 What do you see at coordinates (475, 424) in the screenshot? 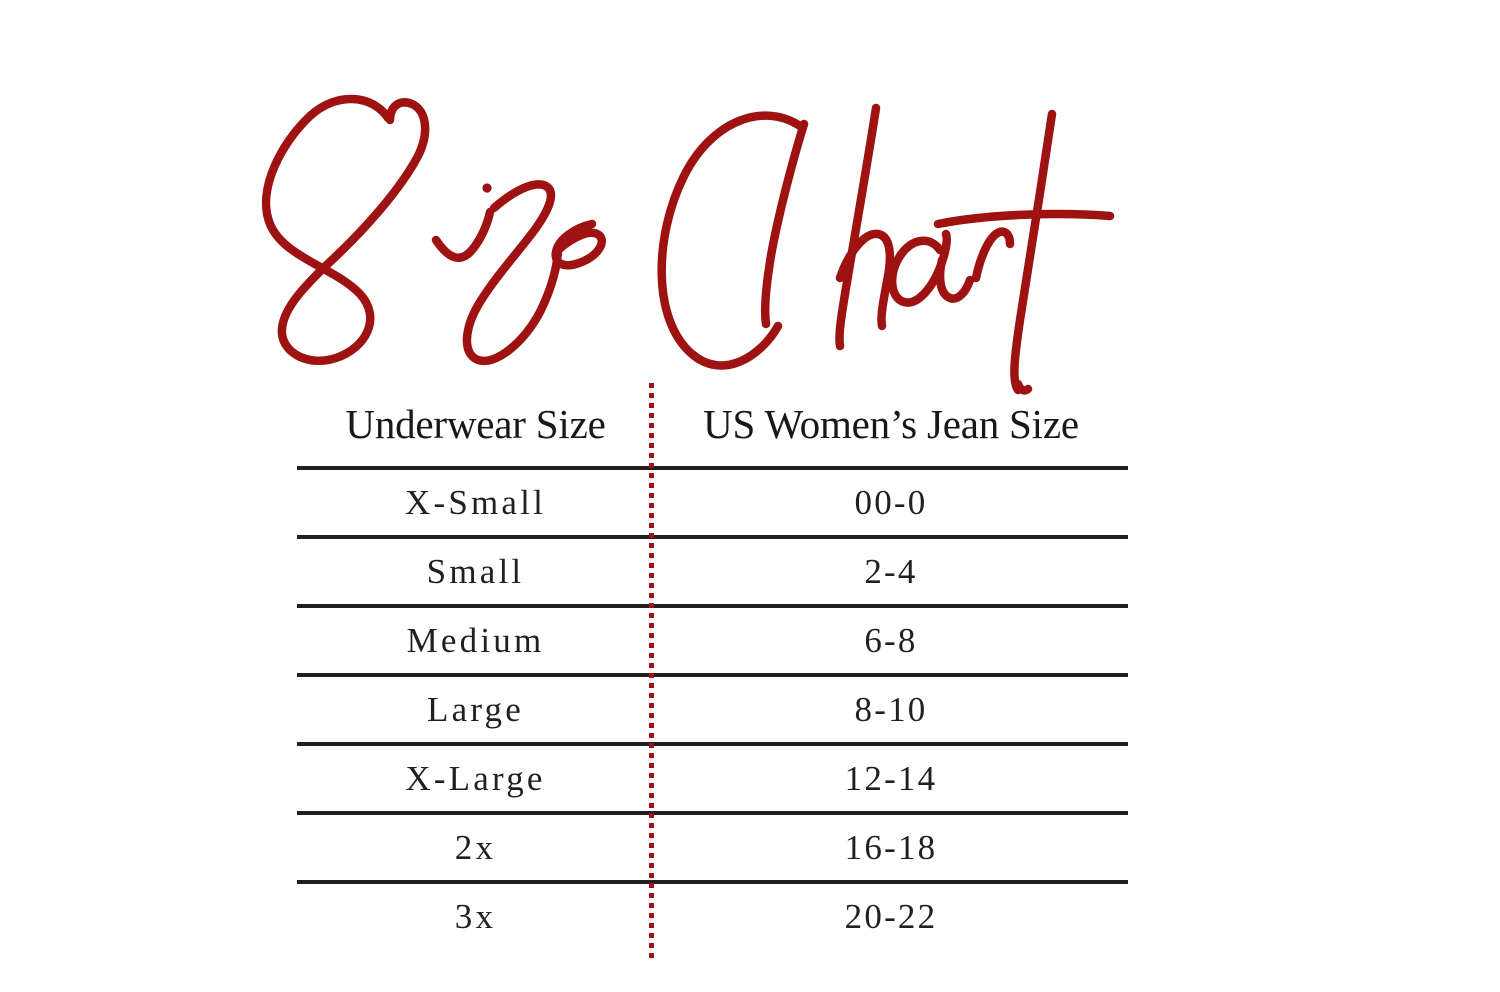
I see `column-header-underwear-size: Underwear Size` at bounding box center [475, 424].